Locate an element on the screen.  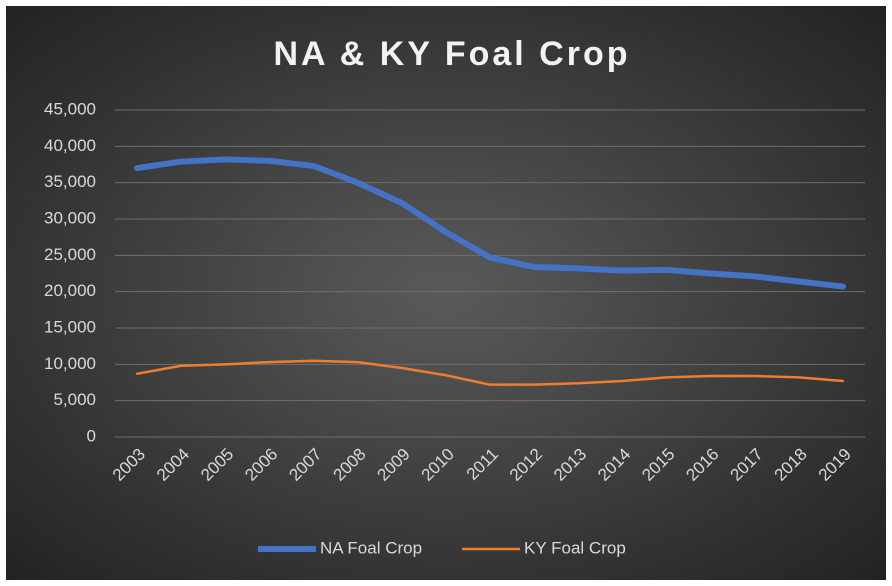
chart-title: NA & KY Foal Crop is located at coordinates (451, 54).